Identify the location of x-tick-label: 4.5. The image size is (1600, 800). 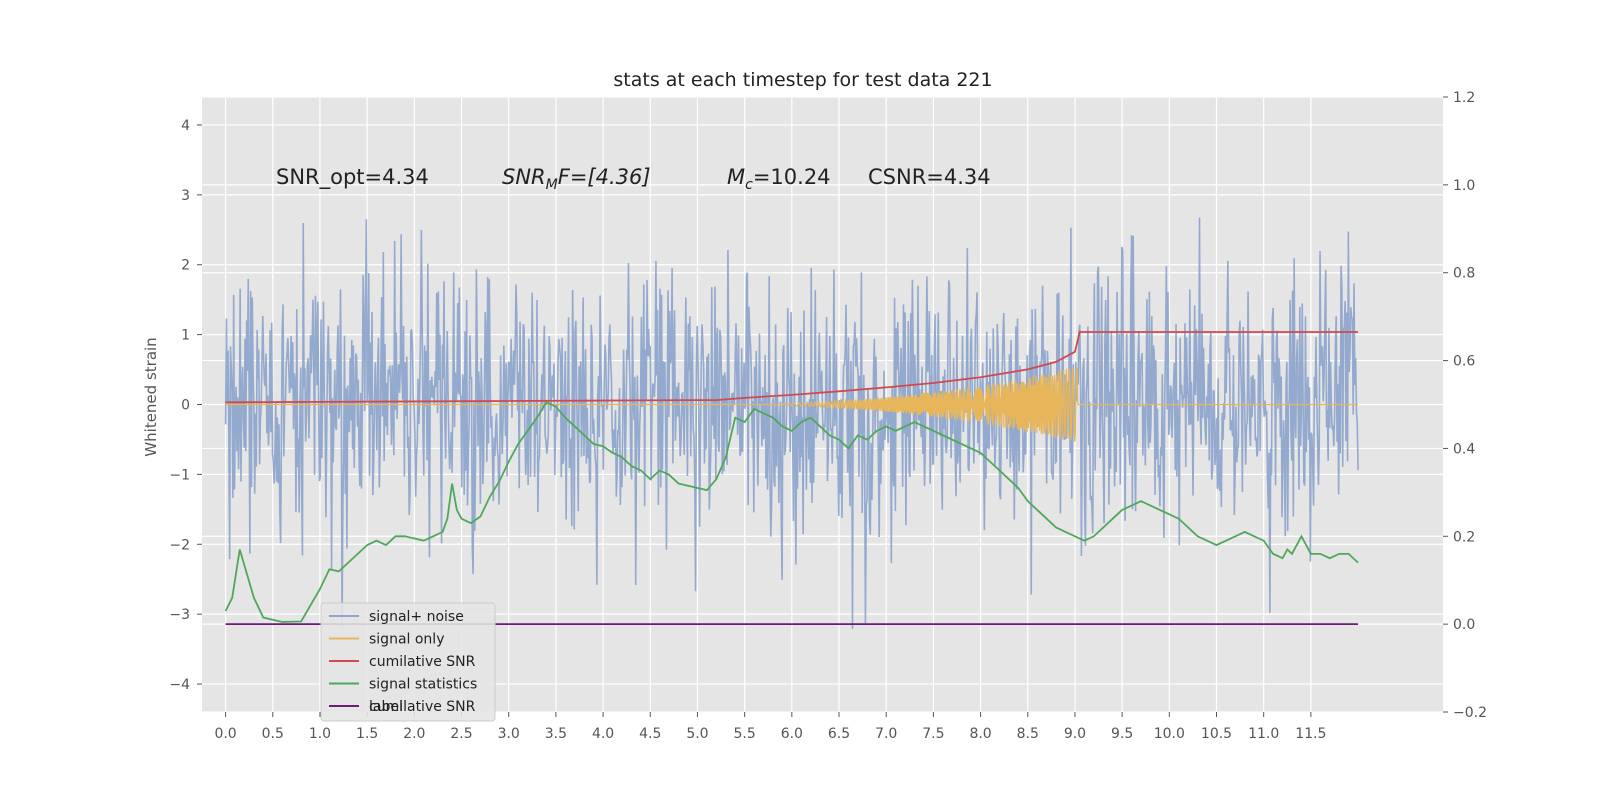
(650, 734).